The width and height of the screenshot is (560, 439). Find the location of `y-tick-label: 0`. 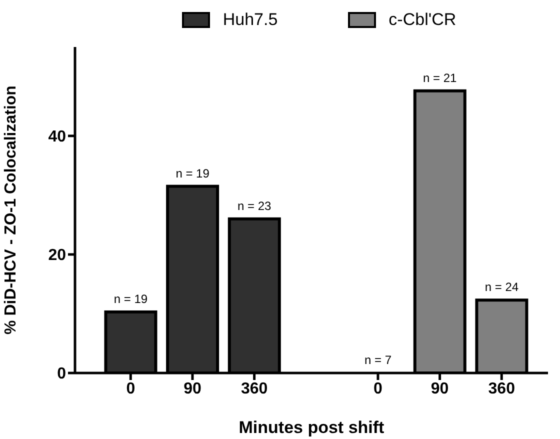

y-tick-label: 0 is located at coordinates (61, 374).